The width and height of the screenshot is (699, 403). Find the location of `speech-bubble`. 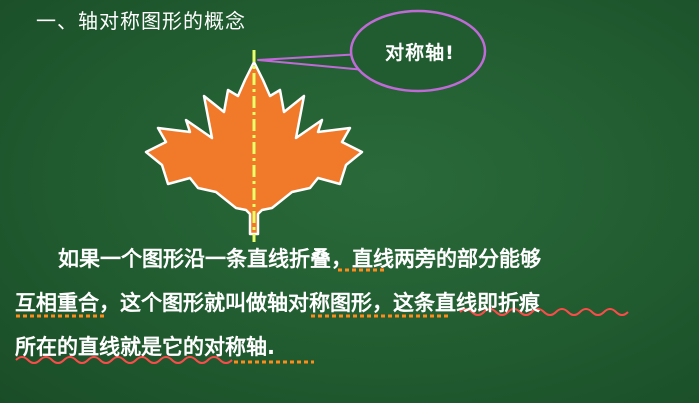

speech-bubble is located at coordinates (418, 51).